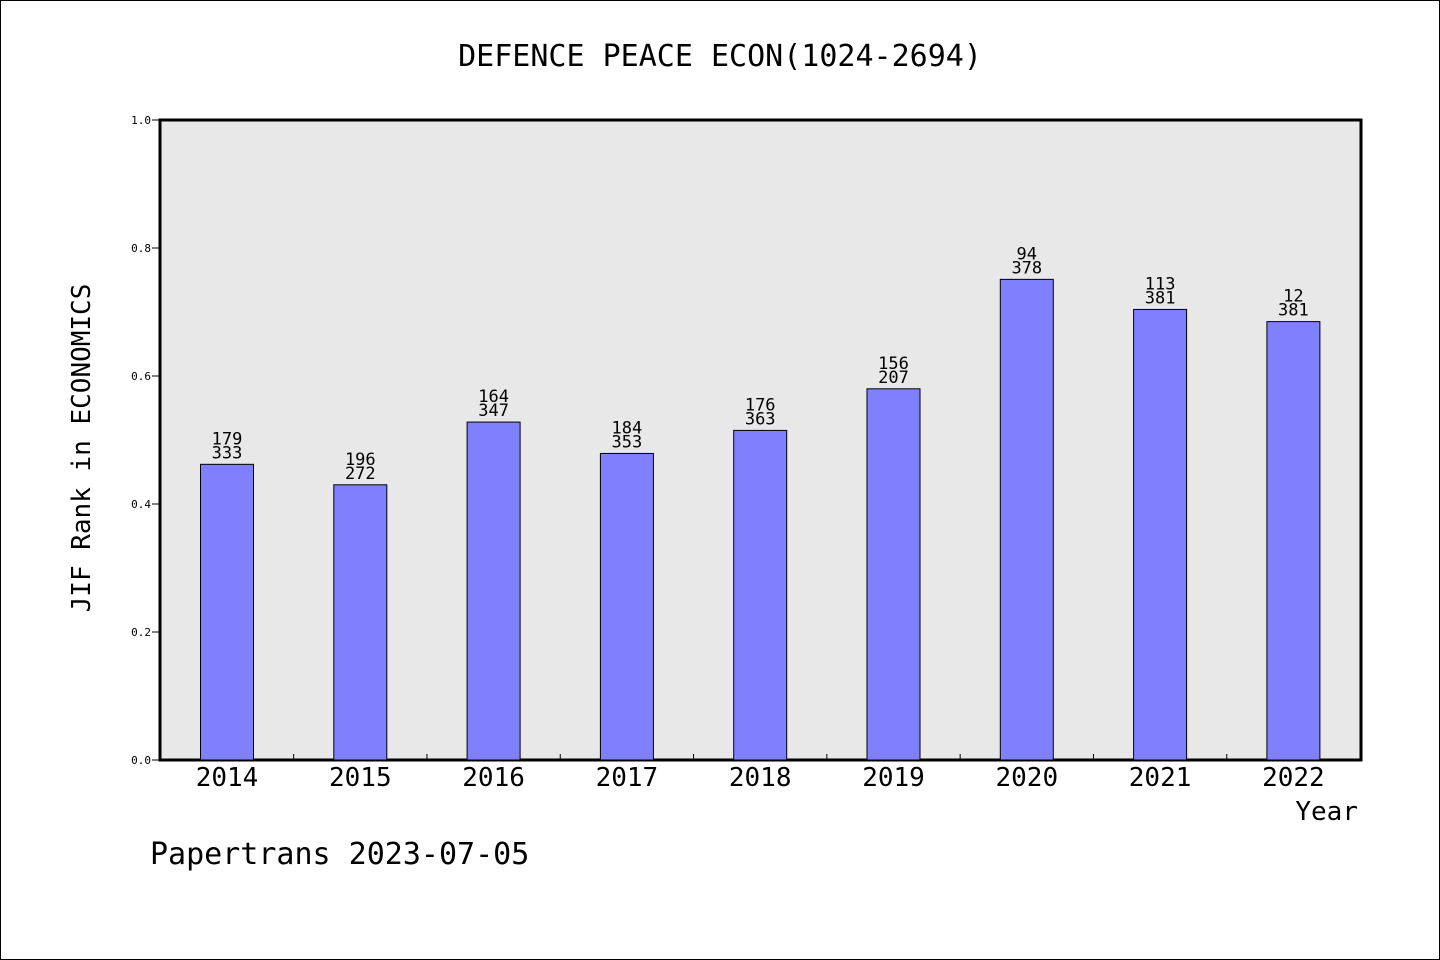 The height and width of the screenshot is (960, 1440). What do you see at coordinates (760, 405) in the screenshot?
I see `data-label-rank-2018: 176` at bounding box center [760, 405].